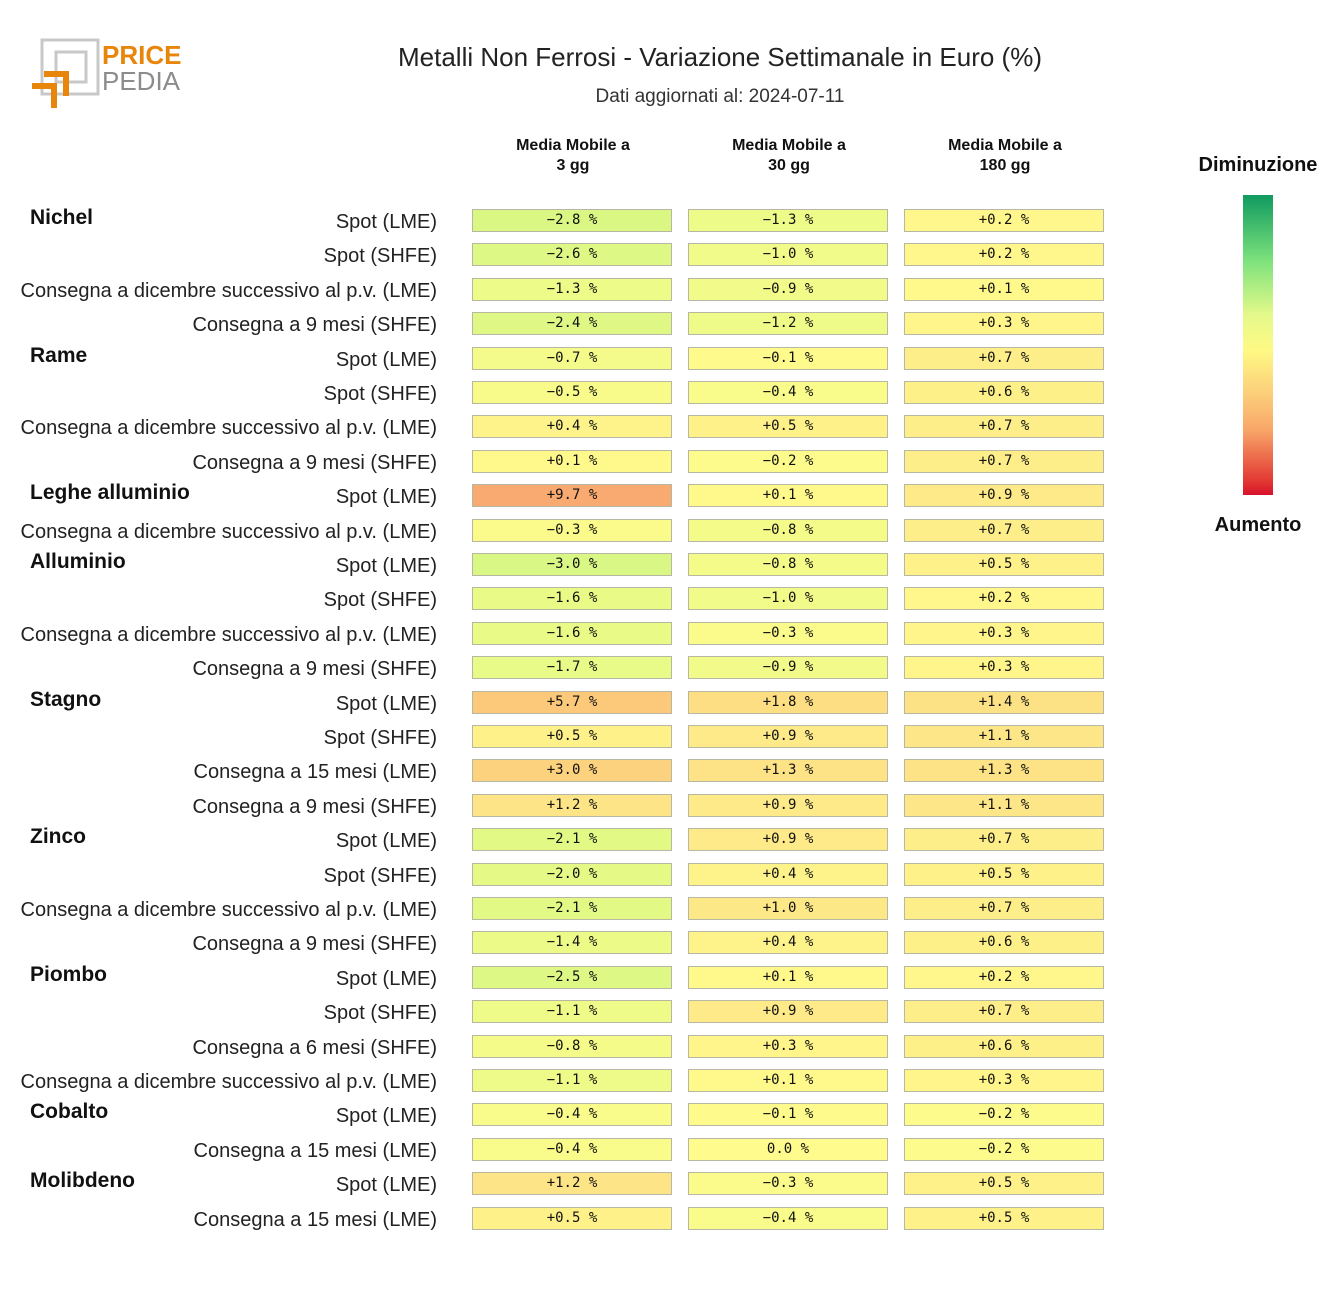 The height and width of the screenshot is (1305, 1320). What do you see at coordinates (62, 217) in the screenshot?
I see `group-label: Nichel` at bounding box center [62, 217].